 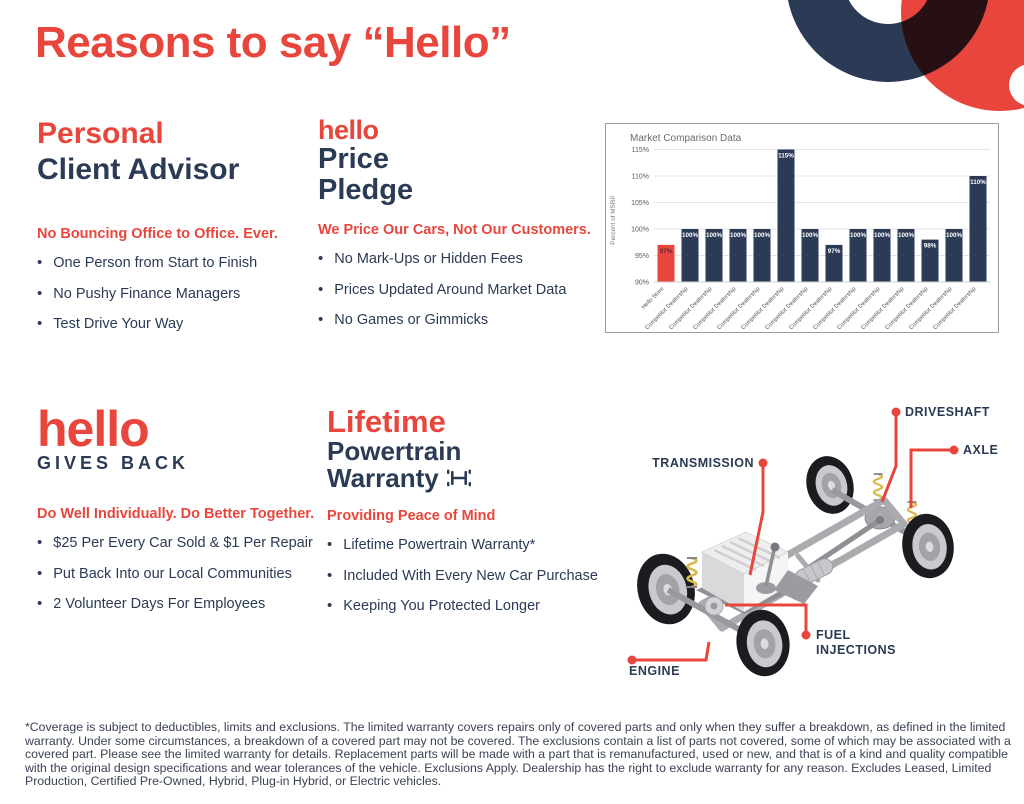 I want to click on bullet-item: • Put Back Into our Local Communities, so click(x=179, y=573).